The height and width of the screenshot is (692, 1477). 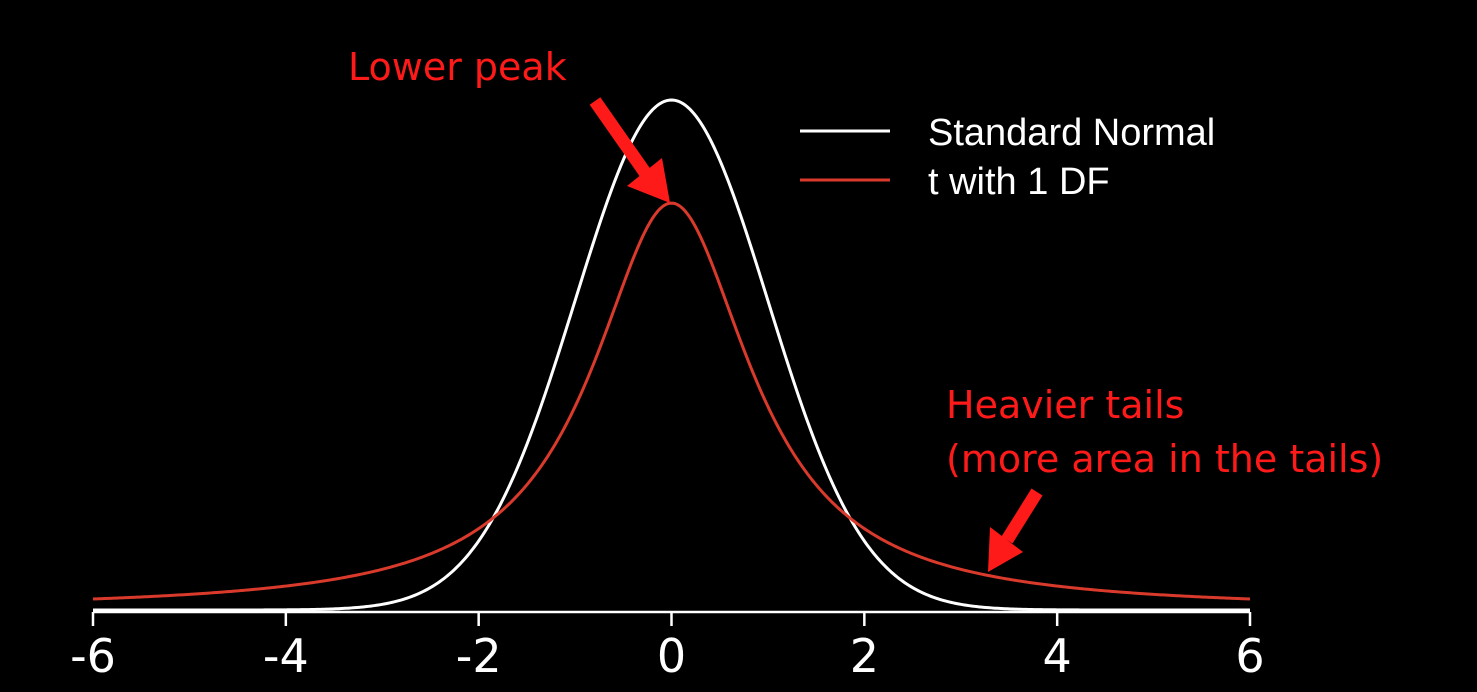 I want to click on x-tick-label: 2, so click(x=864, y=656).